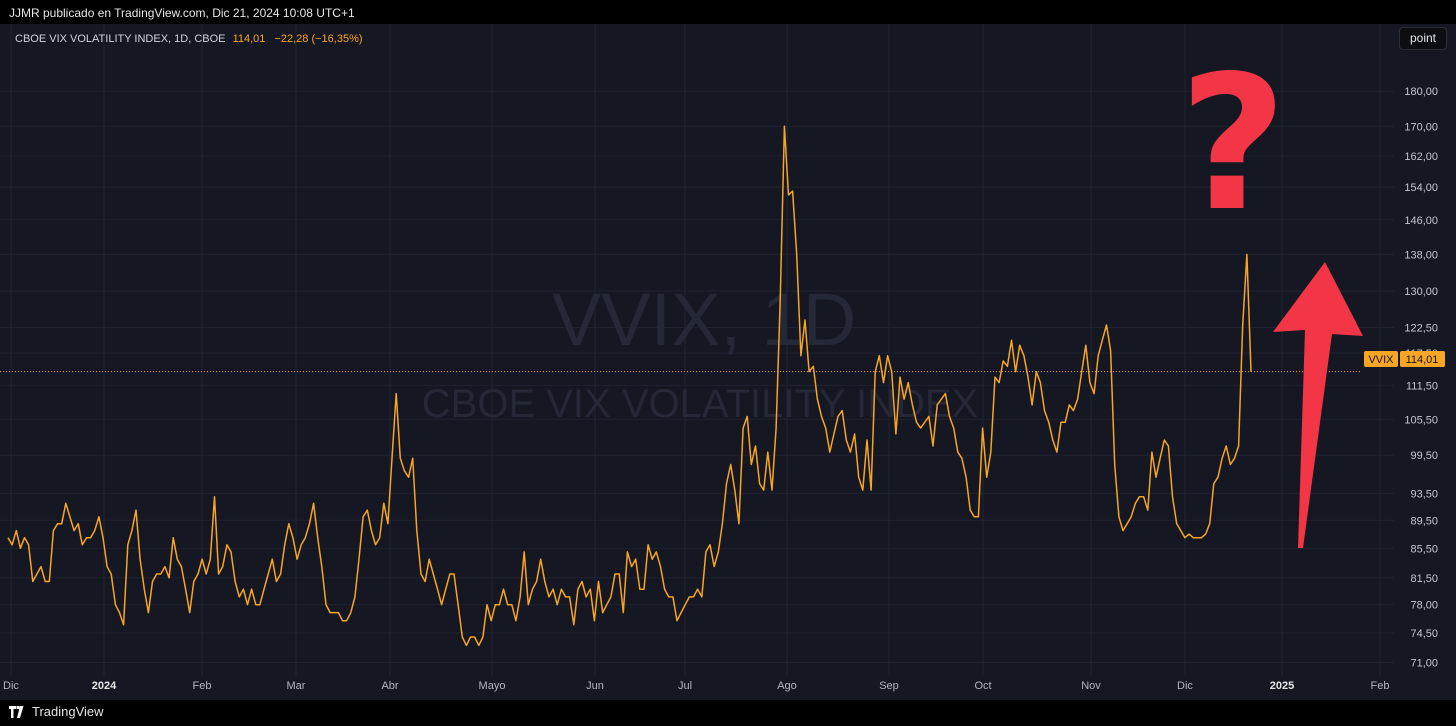 This screenshot has width=1456, height=726. What do you see at coordinates (249, 39) in the screenshot?
I see `legend-value: 114,01` at bounding box center [249, 39].